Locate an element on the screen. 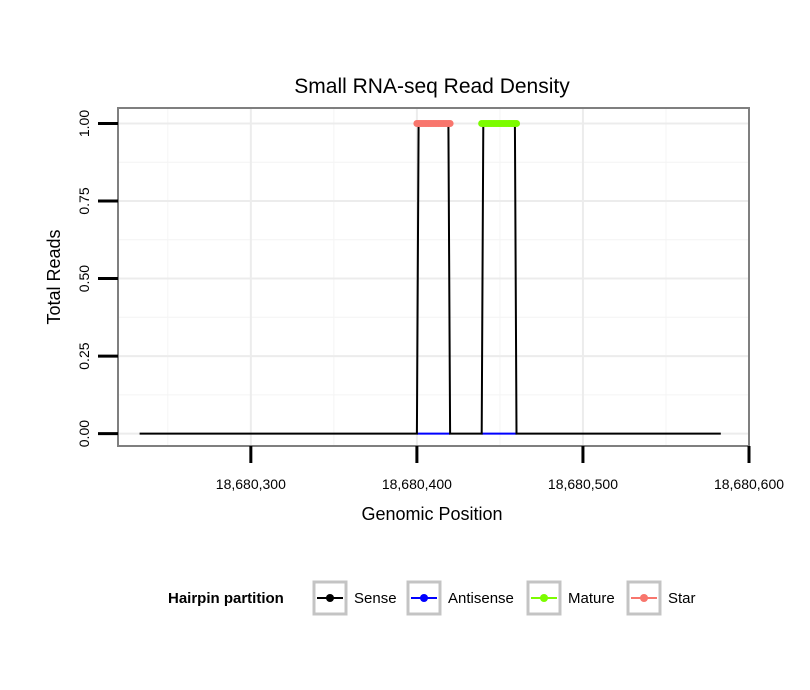 This screenshot has width=810, height=690. legend-label: Antisense is located at coordinates (481, 598).